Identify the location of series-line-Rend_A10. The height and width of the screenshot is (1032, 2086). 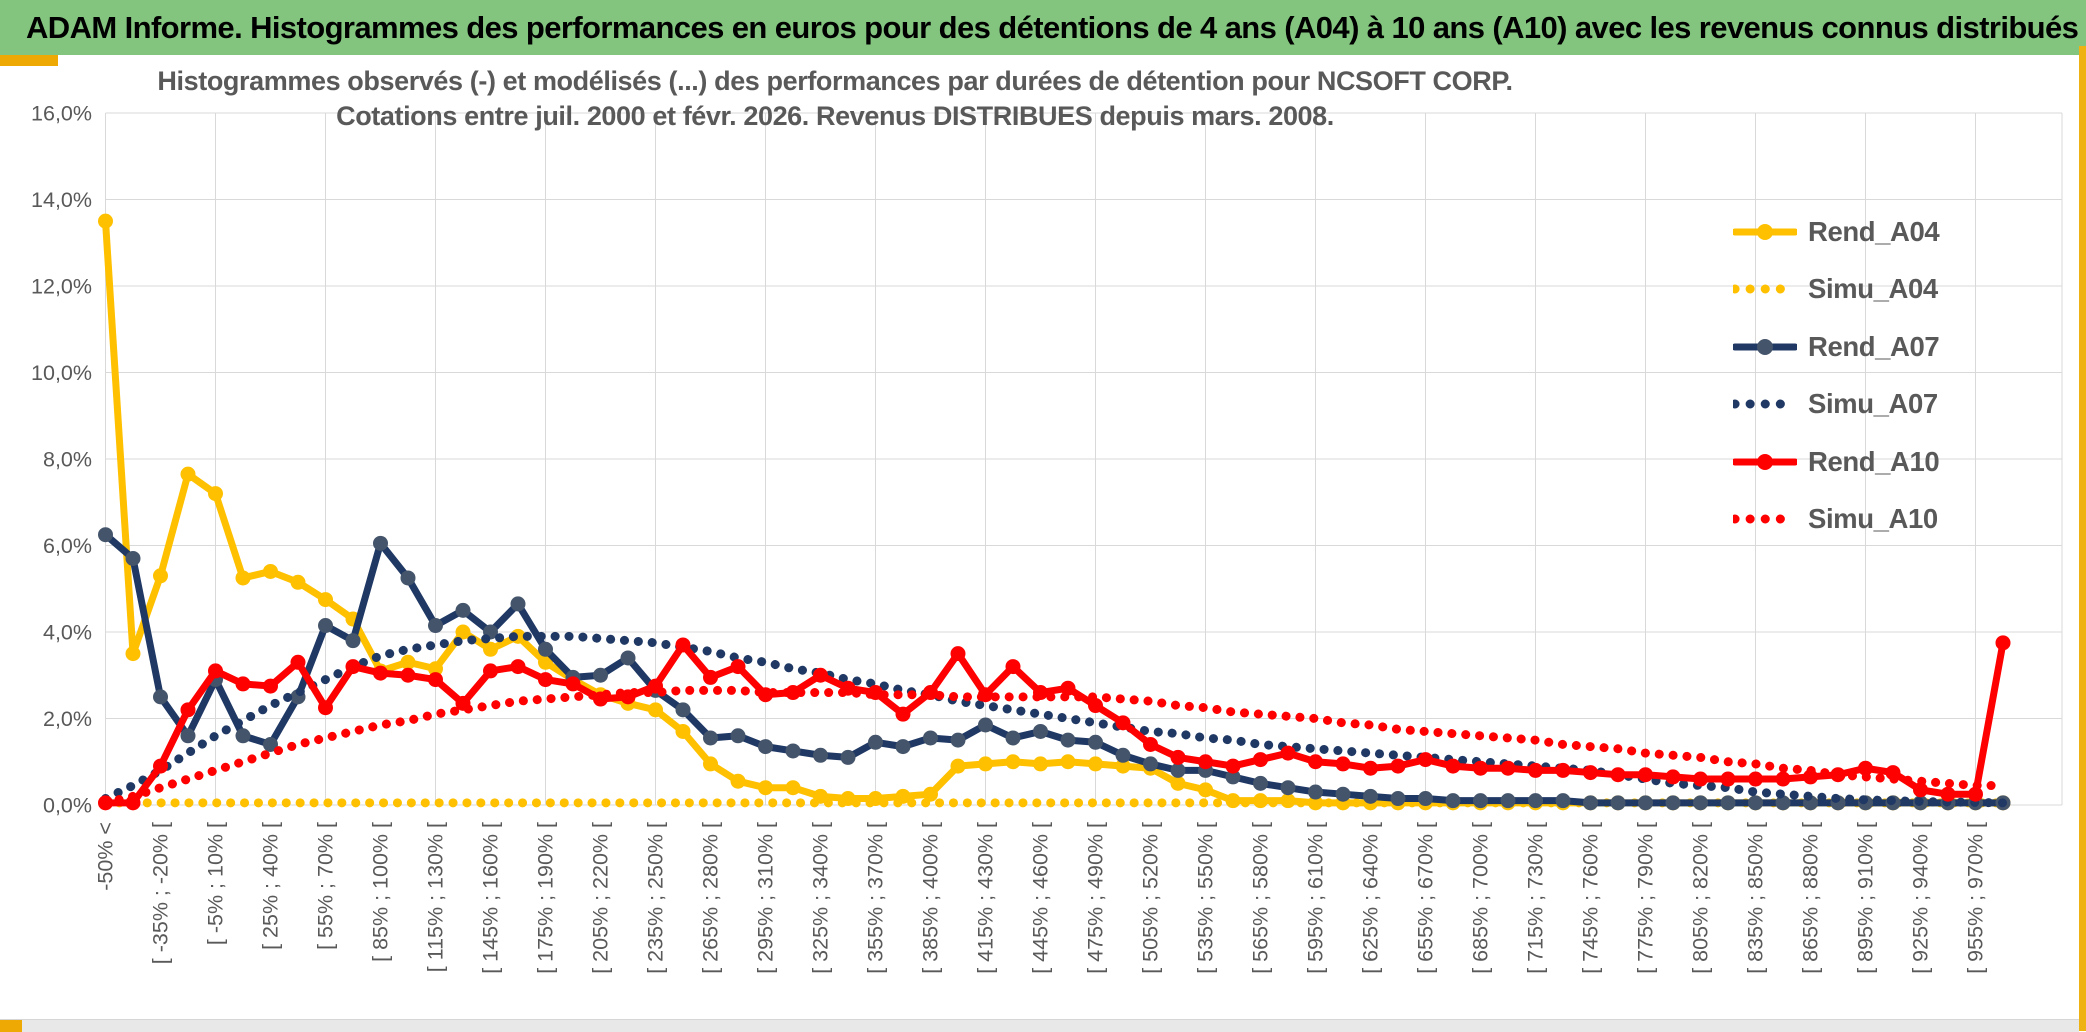
(1054, 723).